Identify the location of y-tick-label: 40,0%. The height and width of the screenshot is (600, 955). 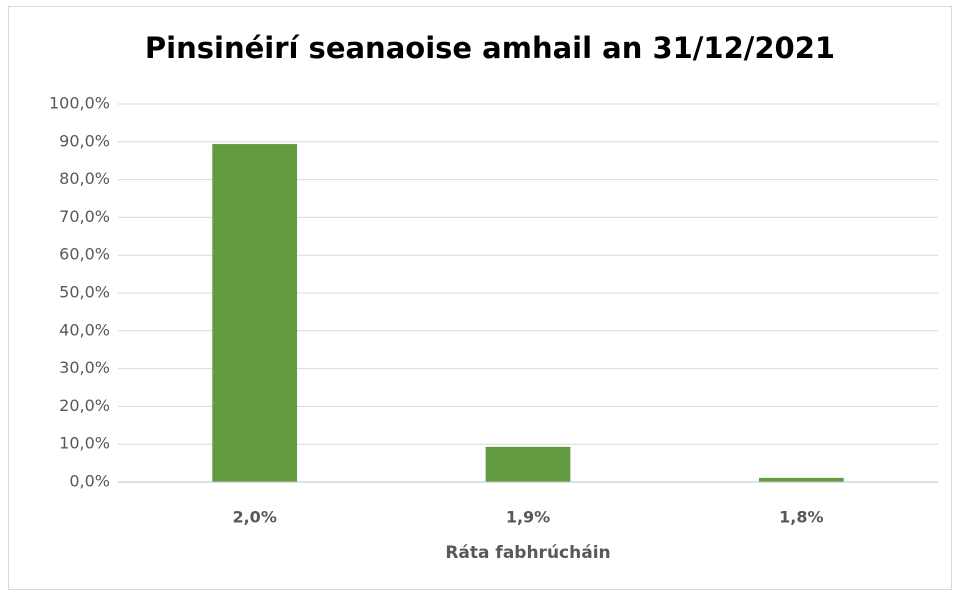
(84, 329).